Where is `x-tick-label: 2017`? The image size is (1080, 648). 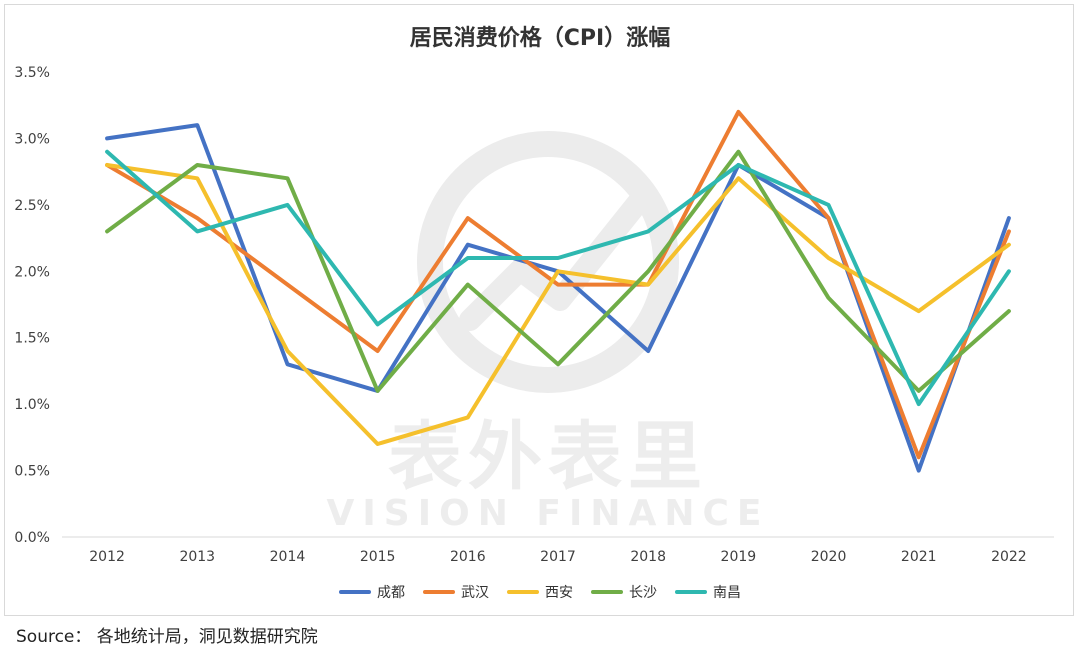 x-tick-label: 2017 is located at coordinates (558, 557).